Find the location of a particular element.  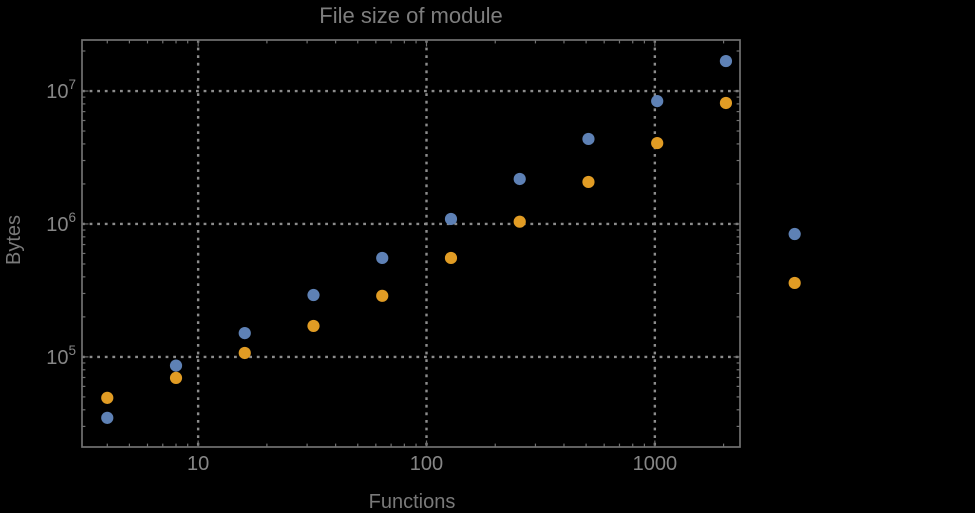

y-tick-label: 10⁶ is located at coordinates (61, 223).